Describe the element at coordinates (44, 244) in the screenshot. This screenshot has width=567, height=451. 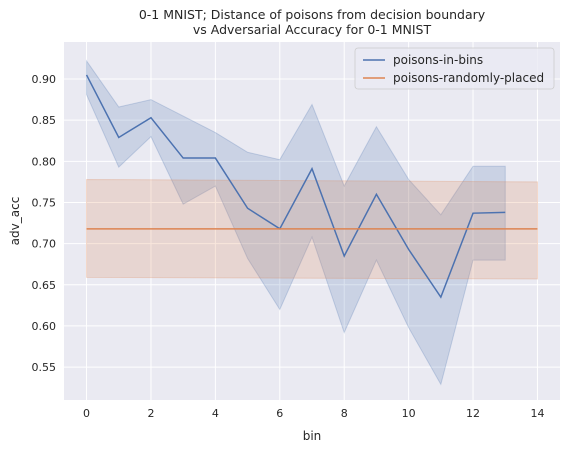
I see `y-tick-label: 0.70` at that location.